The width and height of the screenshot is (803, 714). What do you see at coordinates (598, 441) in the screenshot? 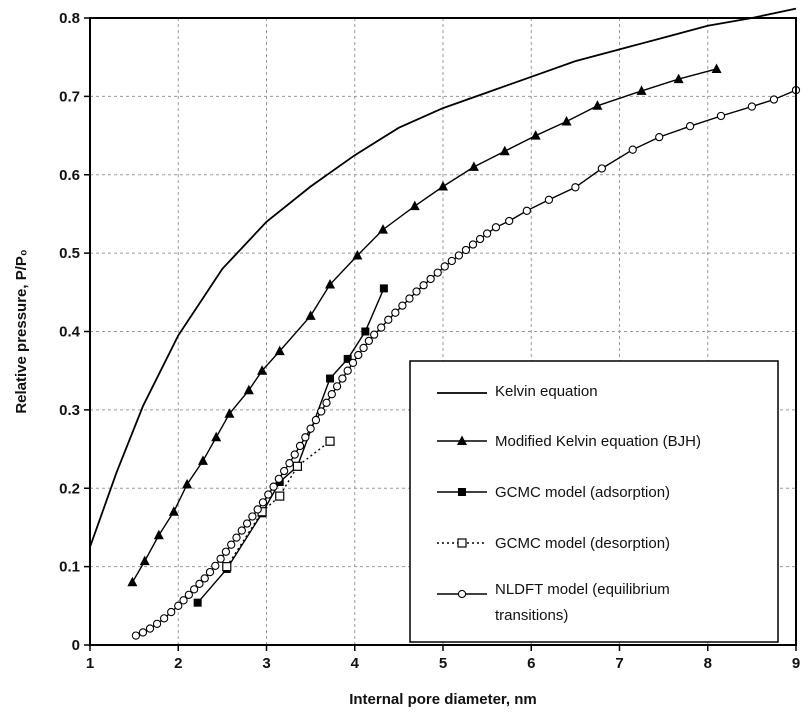
I see `legend-label: Modified Kelvin equation (BJH)` at bounding box center [598, 441].